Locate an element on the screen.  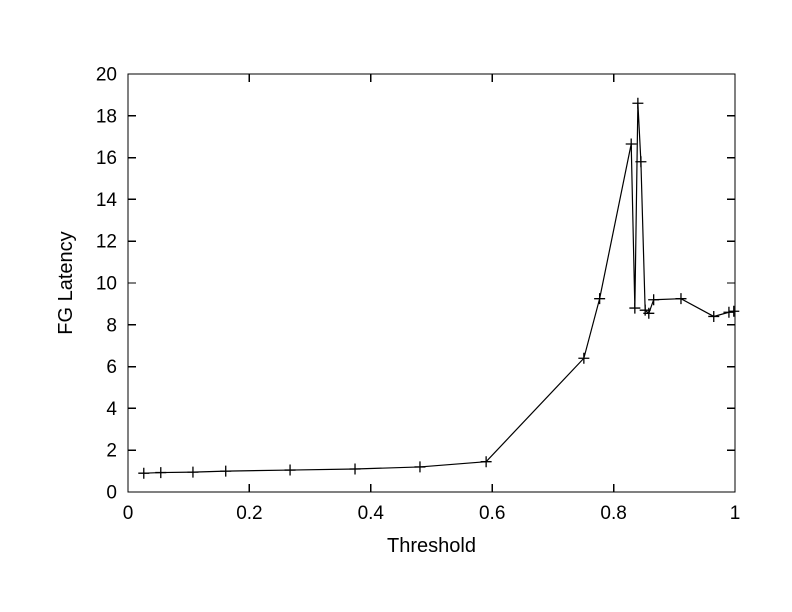
y-tick-label: 6 is located at coordinates (111, 367).